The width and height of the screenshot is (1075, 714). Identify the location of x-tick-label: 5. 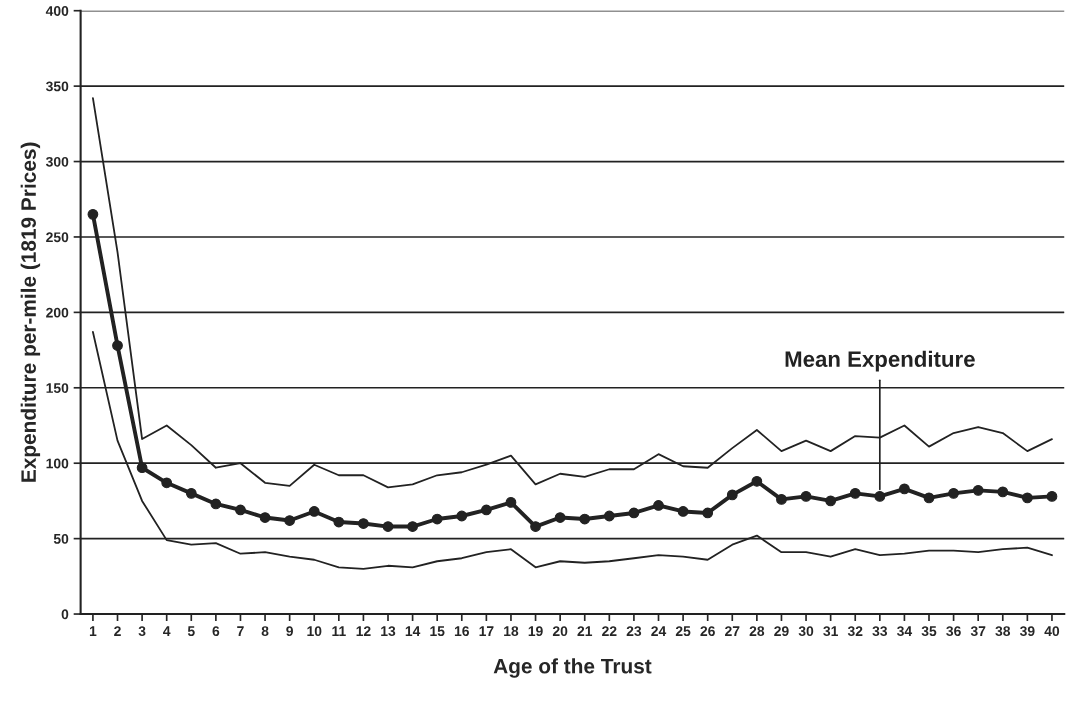
(191, 631).